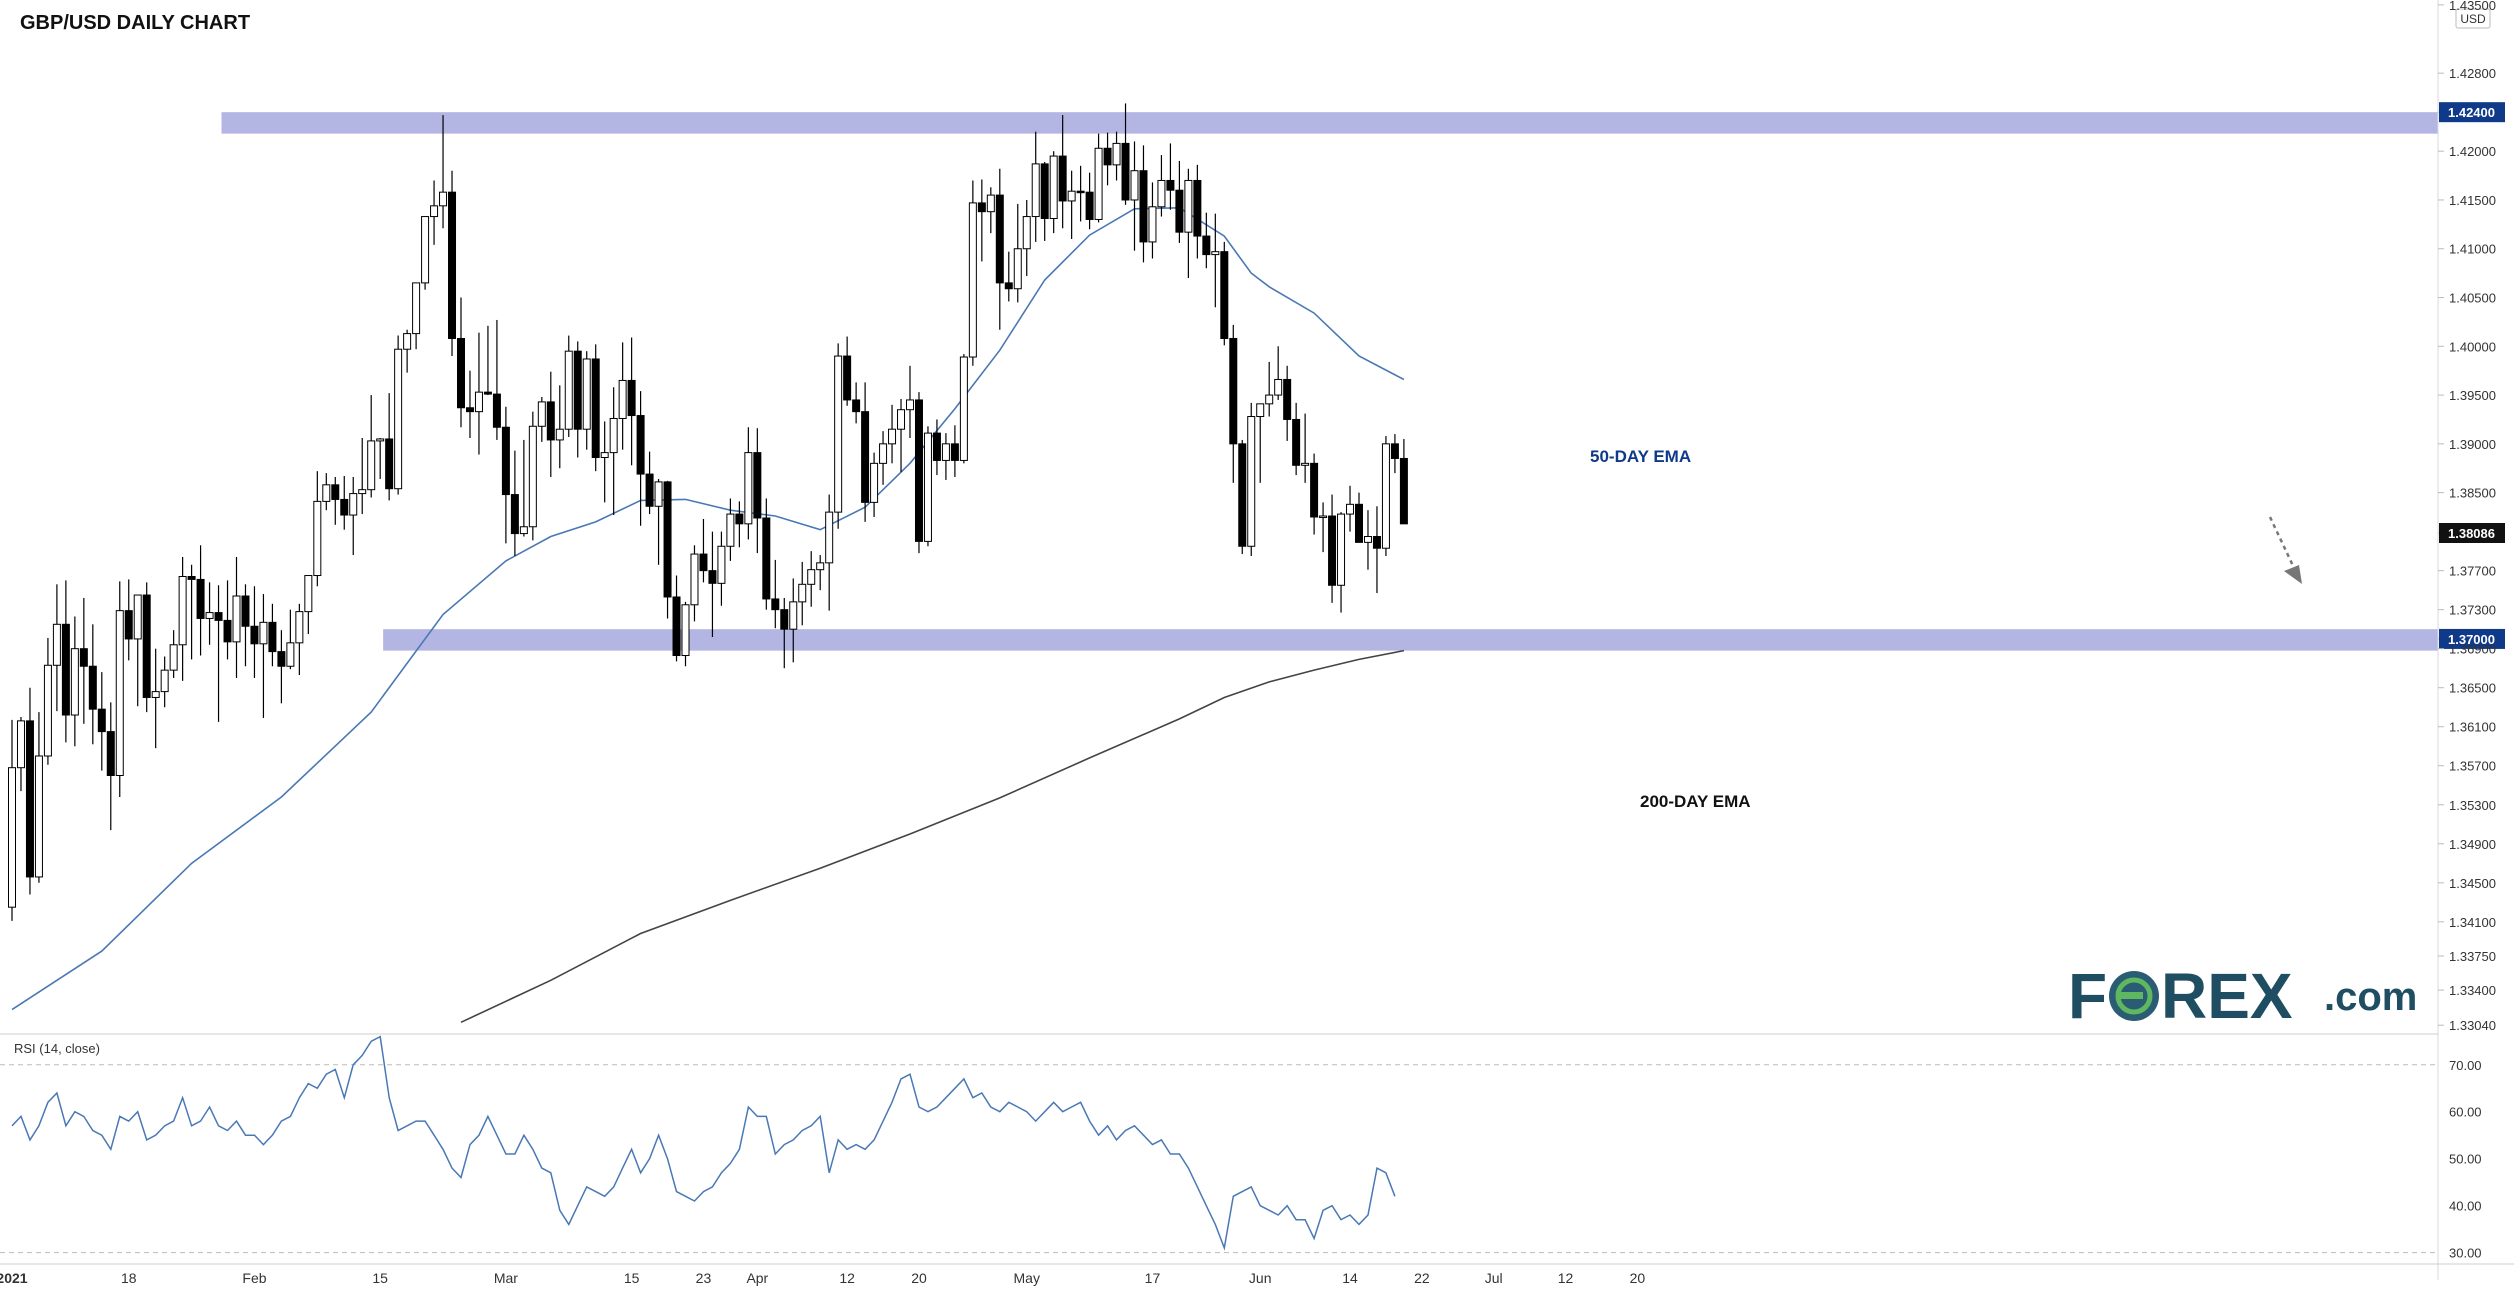 The image size is (2514, 1300). What do you see at coordinates (14, 1278) in the screenshot?
I see `x-tick-label: 2021` at bounding box center [14, 1278].